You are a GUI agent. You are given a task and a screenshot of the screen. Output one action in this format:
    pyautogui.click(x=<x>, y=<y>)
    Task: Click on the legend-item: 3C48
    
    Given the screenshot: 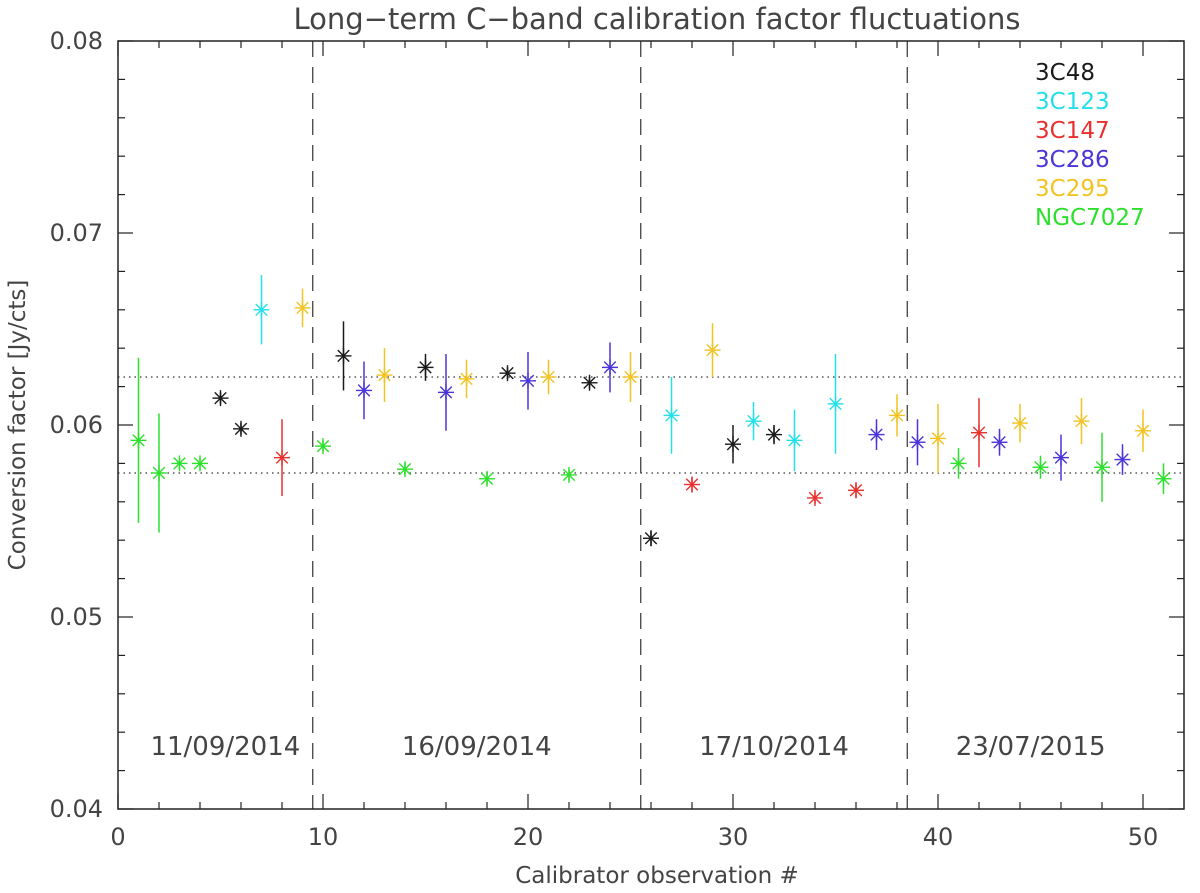 What is the action you would take?
    pyautogui.click(x=1065, y=73)
    